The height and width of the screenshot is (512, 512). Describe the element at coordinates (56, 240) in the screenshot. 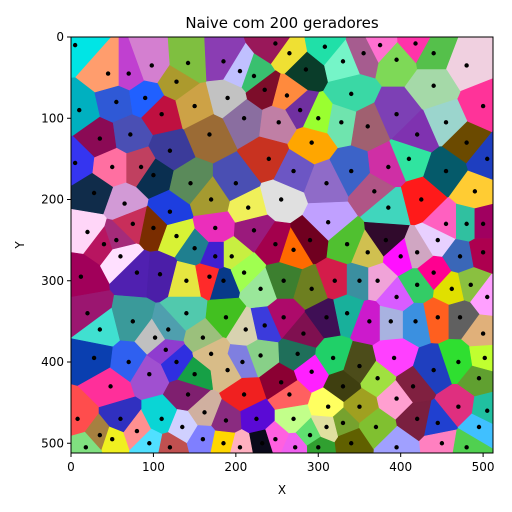

I see `y-axis-ticks: 0 100 200 300 400 500` at that location.